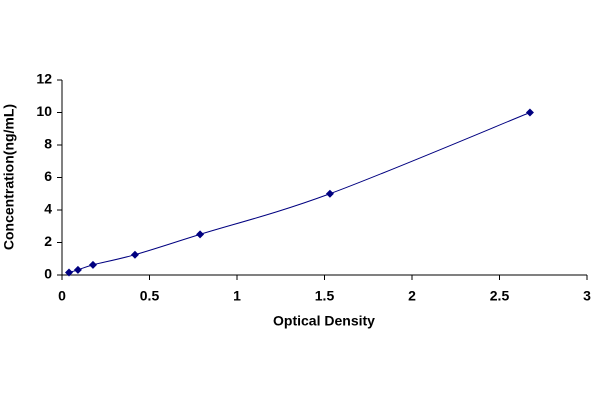  I want to click on y-tick-label: 8, so click(48, 144).